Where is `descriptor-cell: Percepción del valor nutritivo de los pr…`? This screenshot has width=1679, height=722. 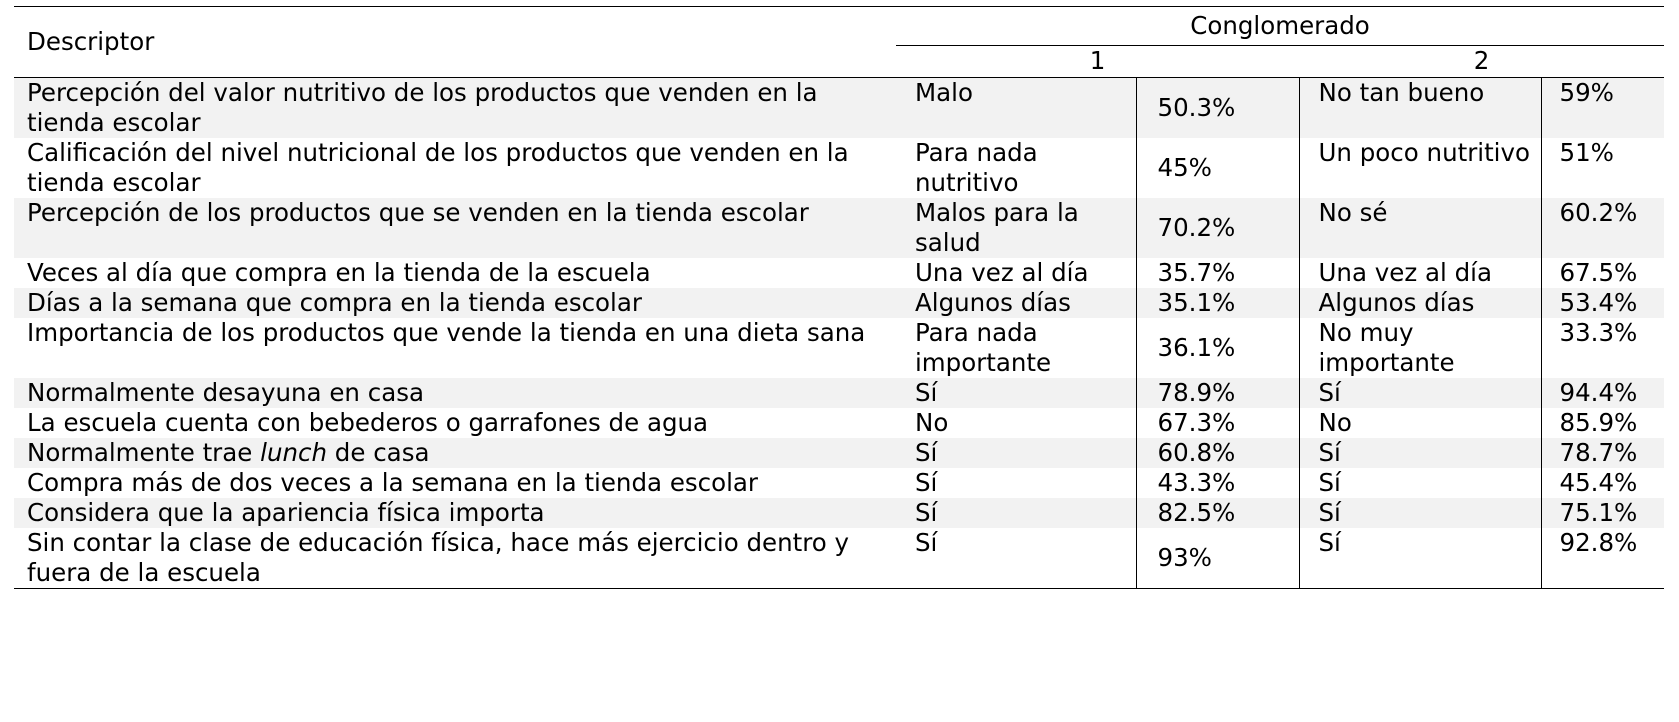 descriptor-cell: Percepción del valor nutritivo de los pr… is located at coordinates (455, 107).